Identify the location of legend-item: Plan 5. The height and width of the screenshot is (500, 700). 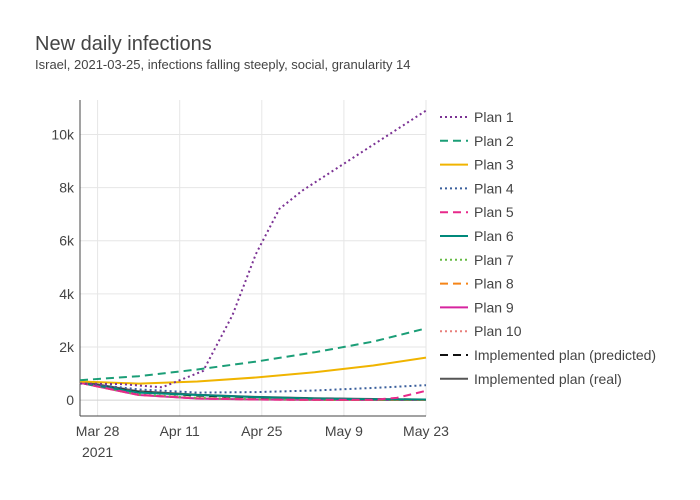
(477, 212).